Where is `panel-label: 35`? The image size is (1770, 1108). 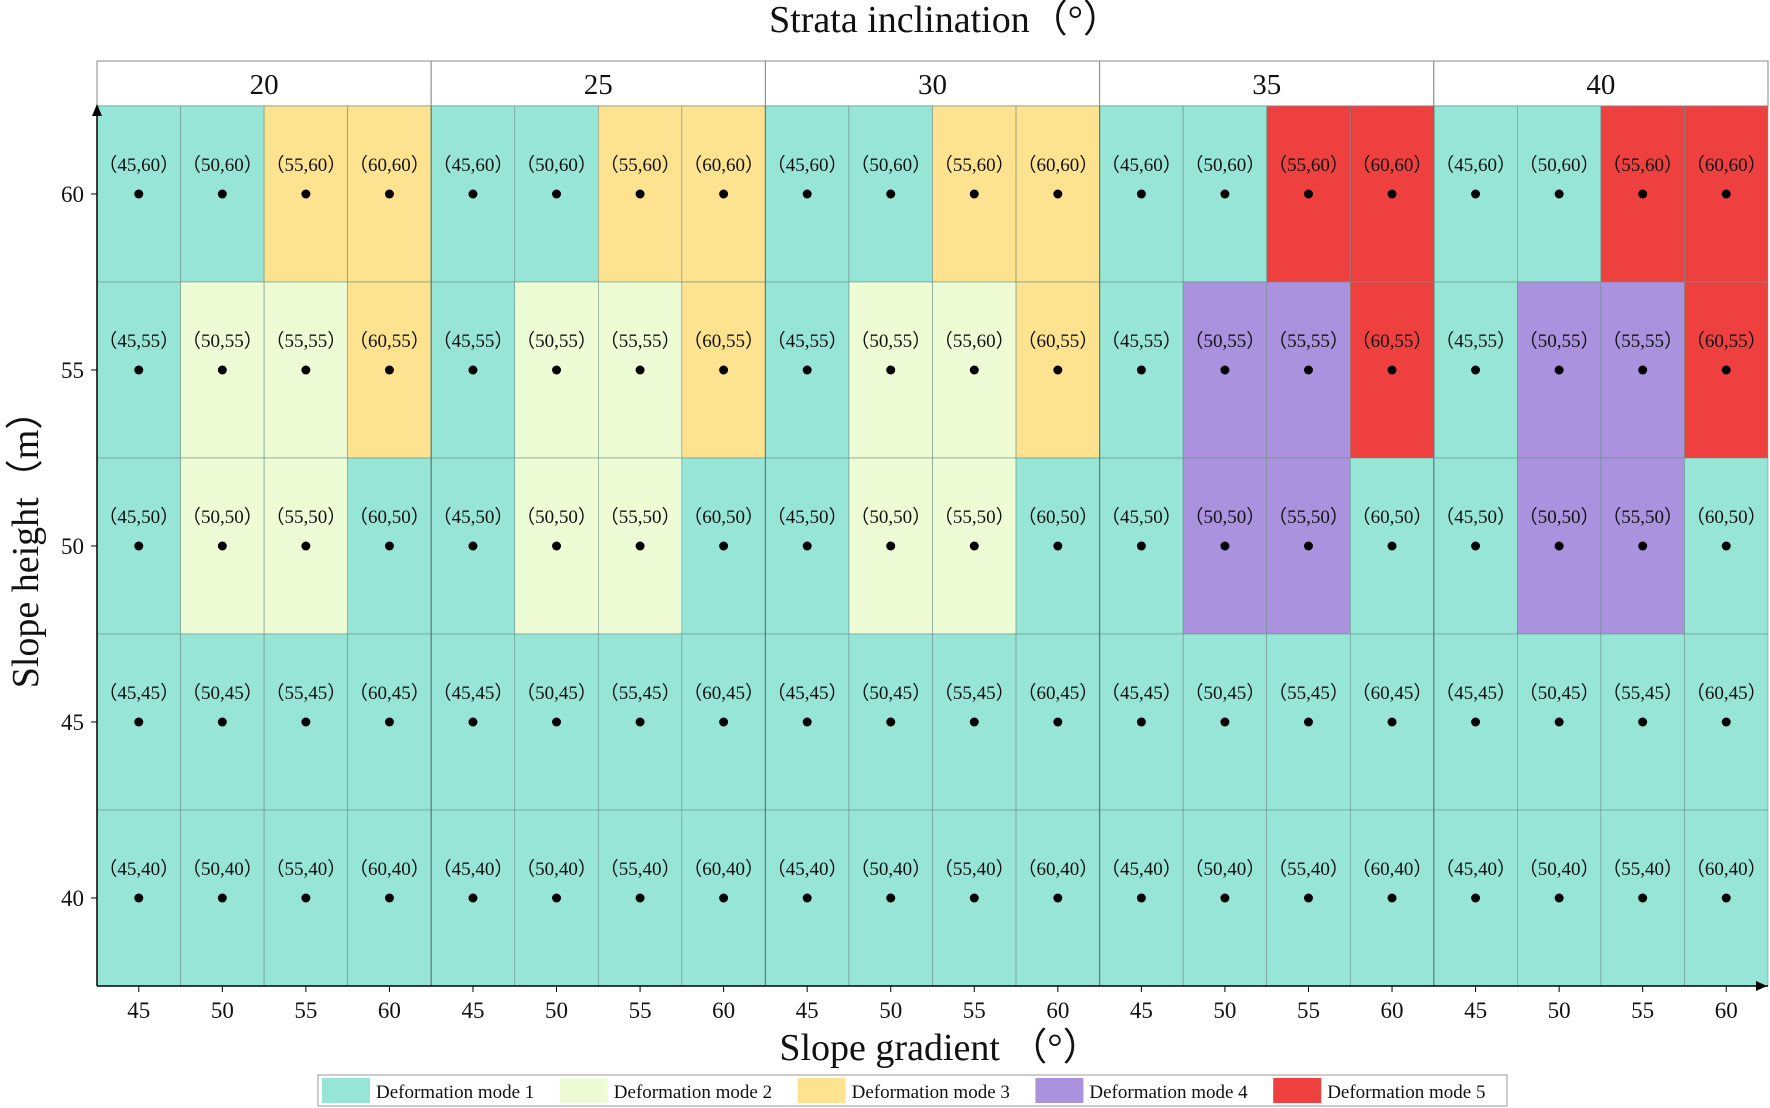 panel-label: 35 is located at coordinates (1266, 85).